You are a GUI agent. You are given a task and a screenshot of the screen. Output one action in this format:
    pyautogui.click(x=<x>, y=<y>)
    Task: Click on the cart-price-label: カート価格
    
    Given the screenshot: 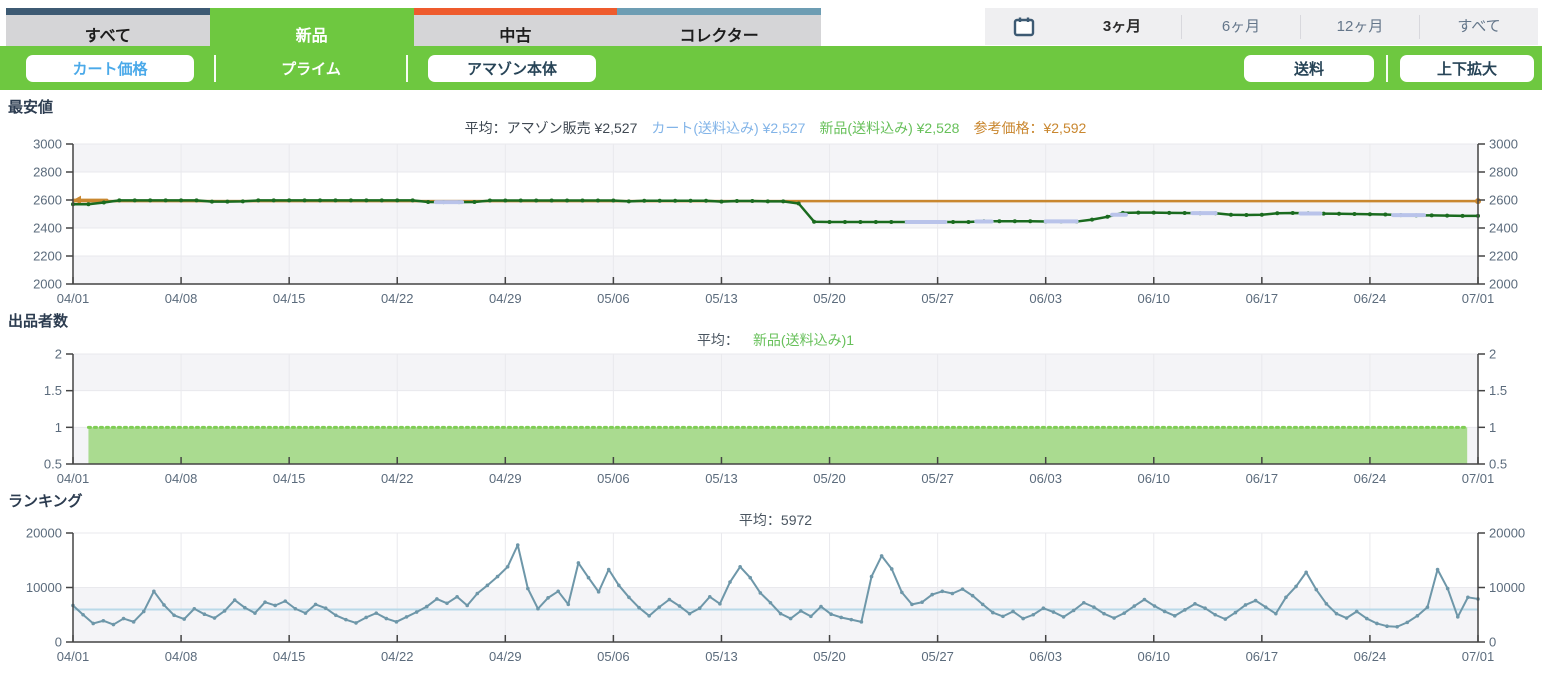 What is the action you would take?
    pyautogui.click(x=110, y=69)
    